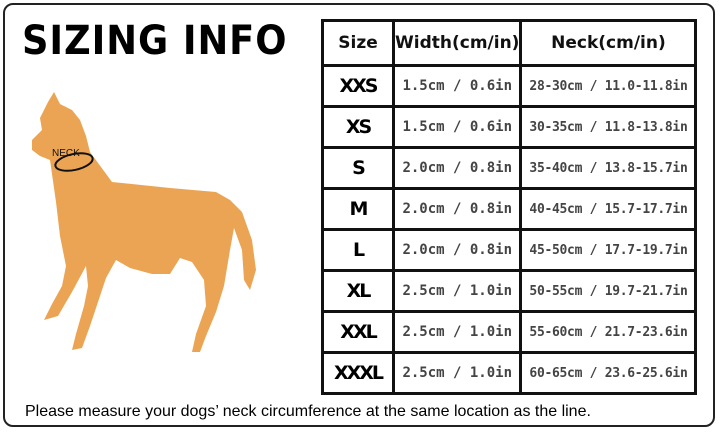  I want to click on neck-cell: 28-30cm / 11.0-11.8in, so click(608, 86).